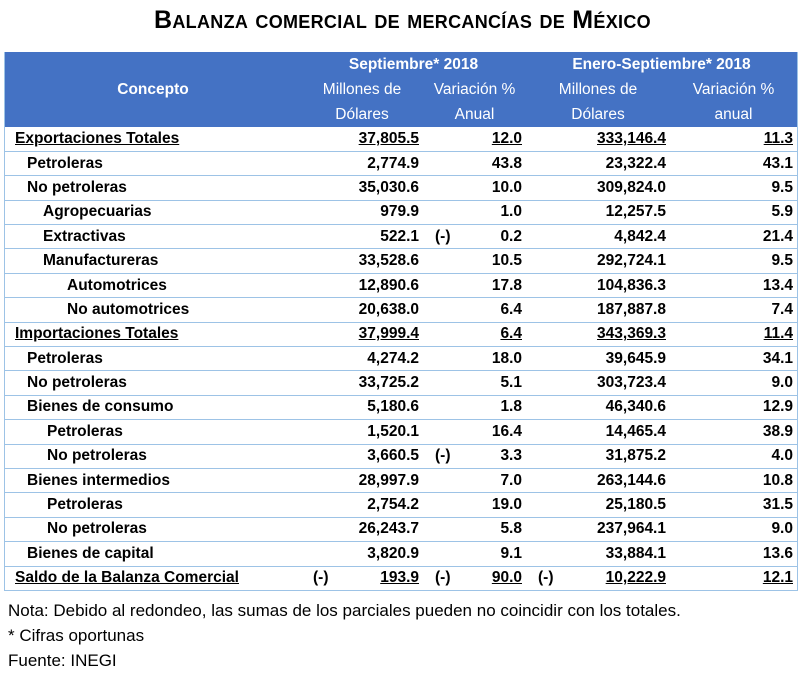 The height and width of the screenshot is (676, 805). I want to click on variacion-ene-sep-cell: 43.1, so click(734, 163).